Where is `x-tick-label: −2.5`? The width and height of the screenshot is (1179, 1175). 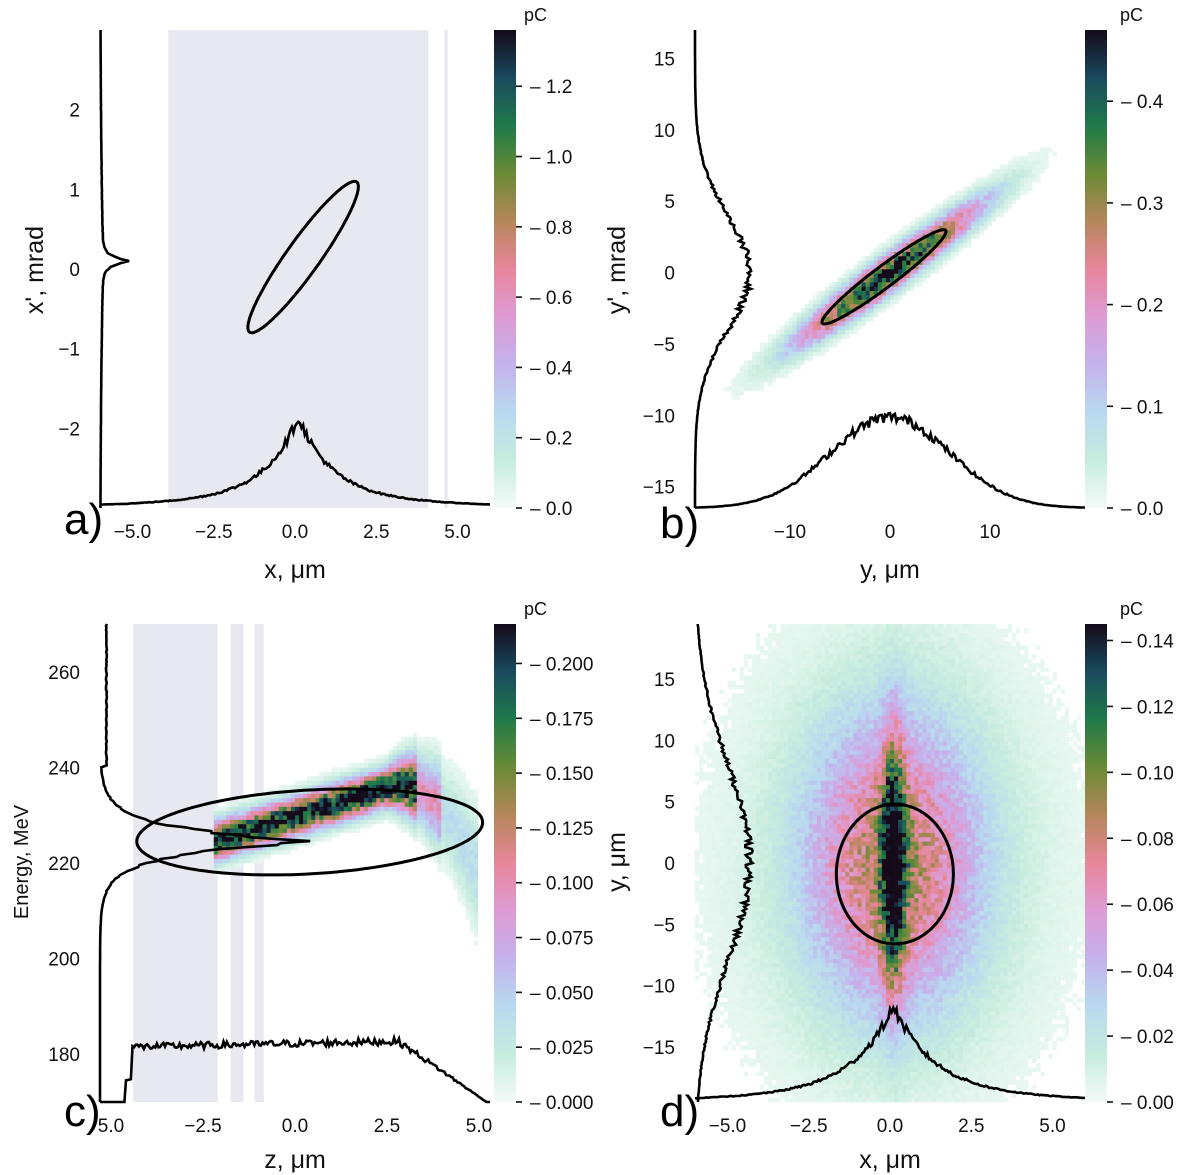
x-tick-label: −2.5 is located at coordinates (214, 532).